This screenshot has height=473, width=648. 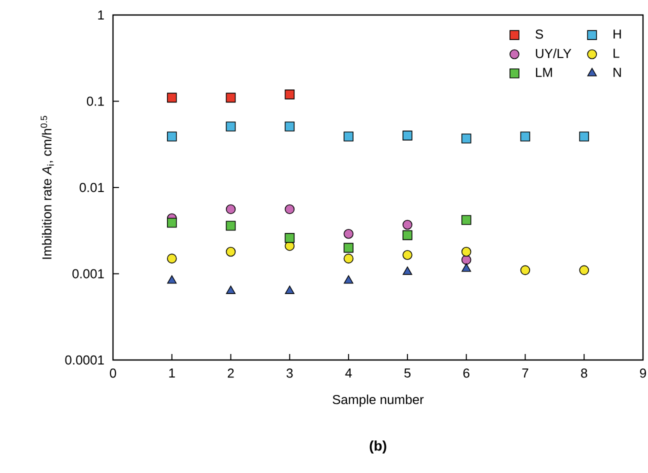 What do you see at coordinates (289, 373) in the screenshot?
I see `x-tick-label: 3` at bounding box center [289, 373].